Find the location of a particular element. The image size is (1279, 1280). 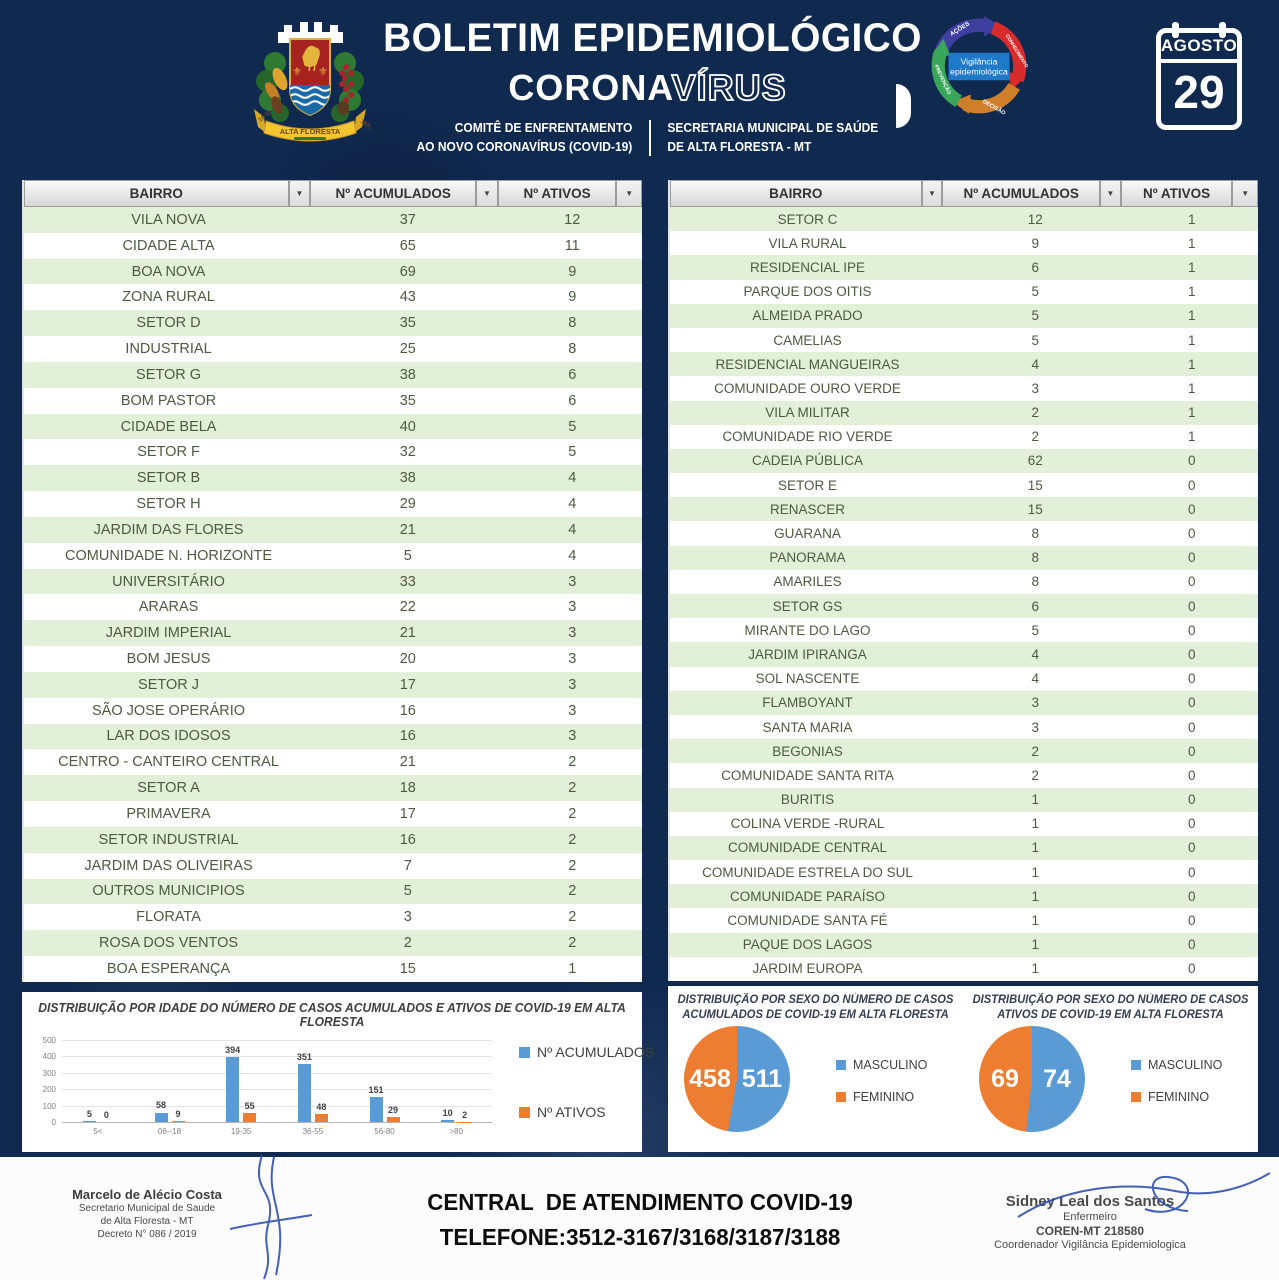

cycle-center-box is located at coordinates (979, 66).